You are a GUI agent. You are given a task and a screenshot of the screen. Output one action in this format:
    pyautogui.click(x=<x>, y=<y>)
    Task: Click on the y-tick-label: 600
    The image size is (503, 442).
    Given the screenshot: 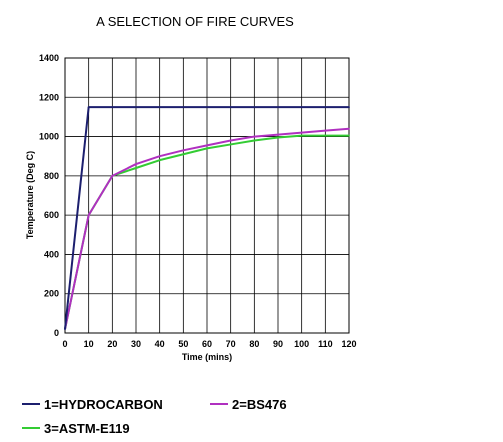 What is the action you would take?
    pyautogui.click(x=51, y=215)
    